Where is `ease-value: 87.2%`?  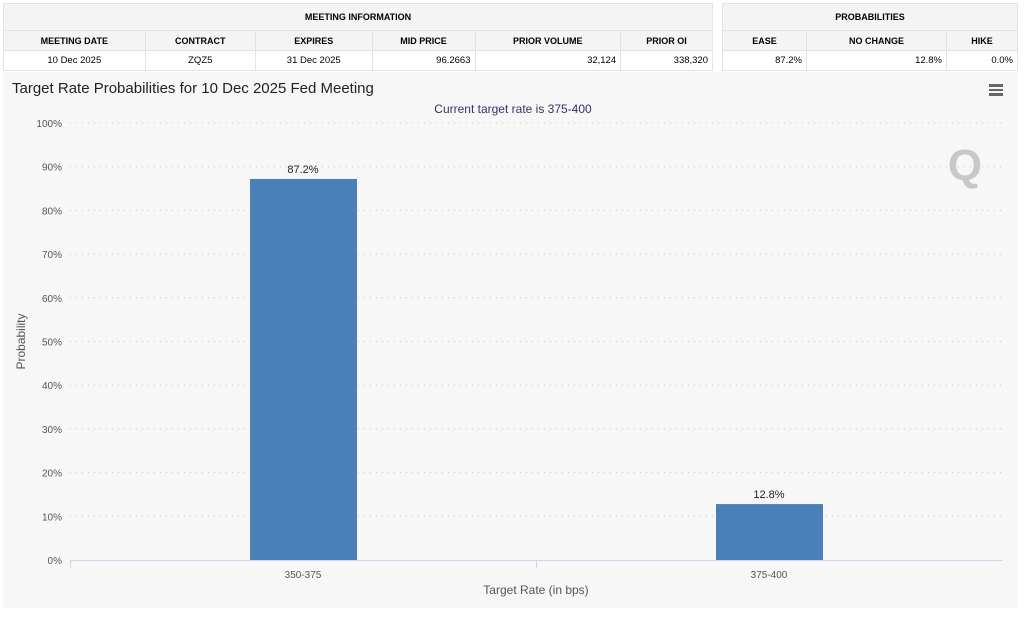 ease-value: 87.2% is located at coordinates (764, 60).